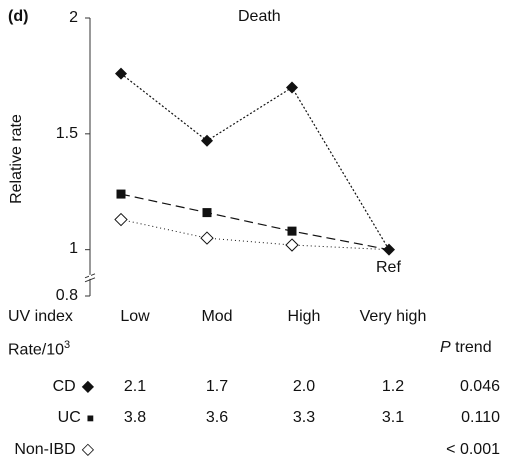 This screenshot has height=474, width=507. What do you see at coordinates (473, 449) in the screenshot?
I see `cell-non-ibd-p: < 0.001` at bounding box center [473, 449].